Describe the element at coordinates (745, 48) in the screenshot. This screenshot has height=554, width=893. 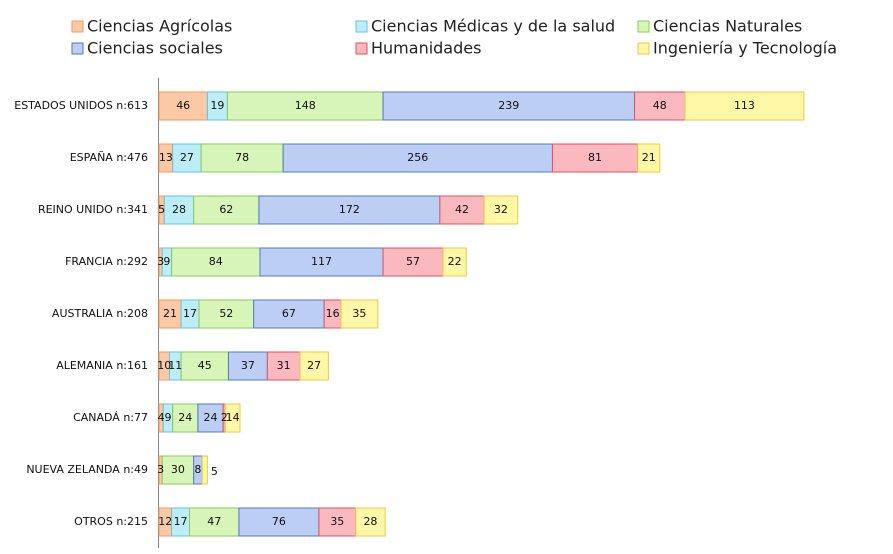
I see `legend-label-ingenieria-y-tecnologia: Ingeniería y Tecnología` at that location.